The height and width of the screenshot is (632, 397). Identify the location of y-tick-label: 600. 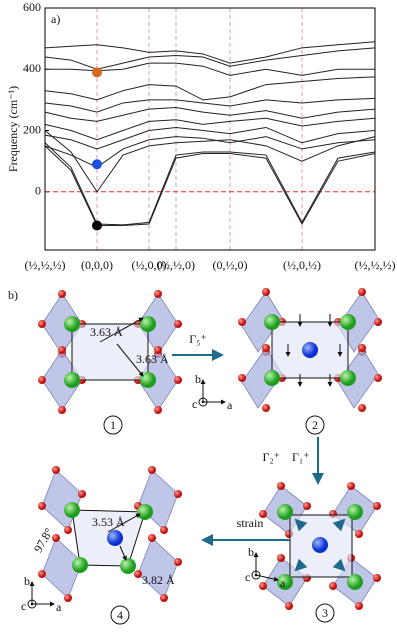
(32, 7).